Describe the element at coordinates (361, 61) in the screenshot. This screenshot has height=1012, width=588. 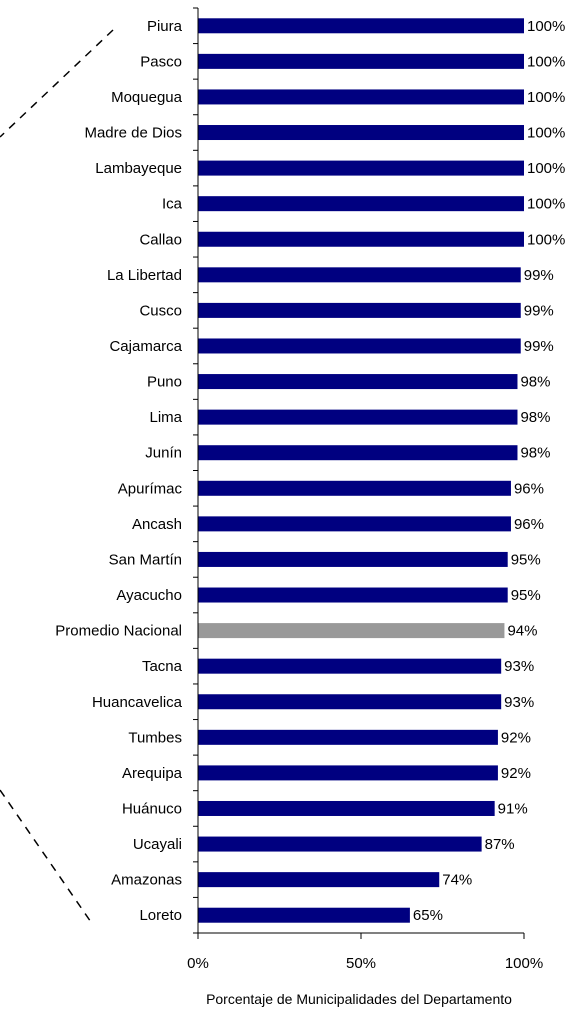
I see `bar-pasco` at that location.